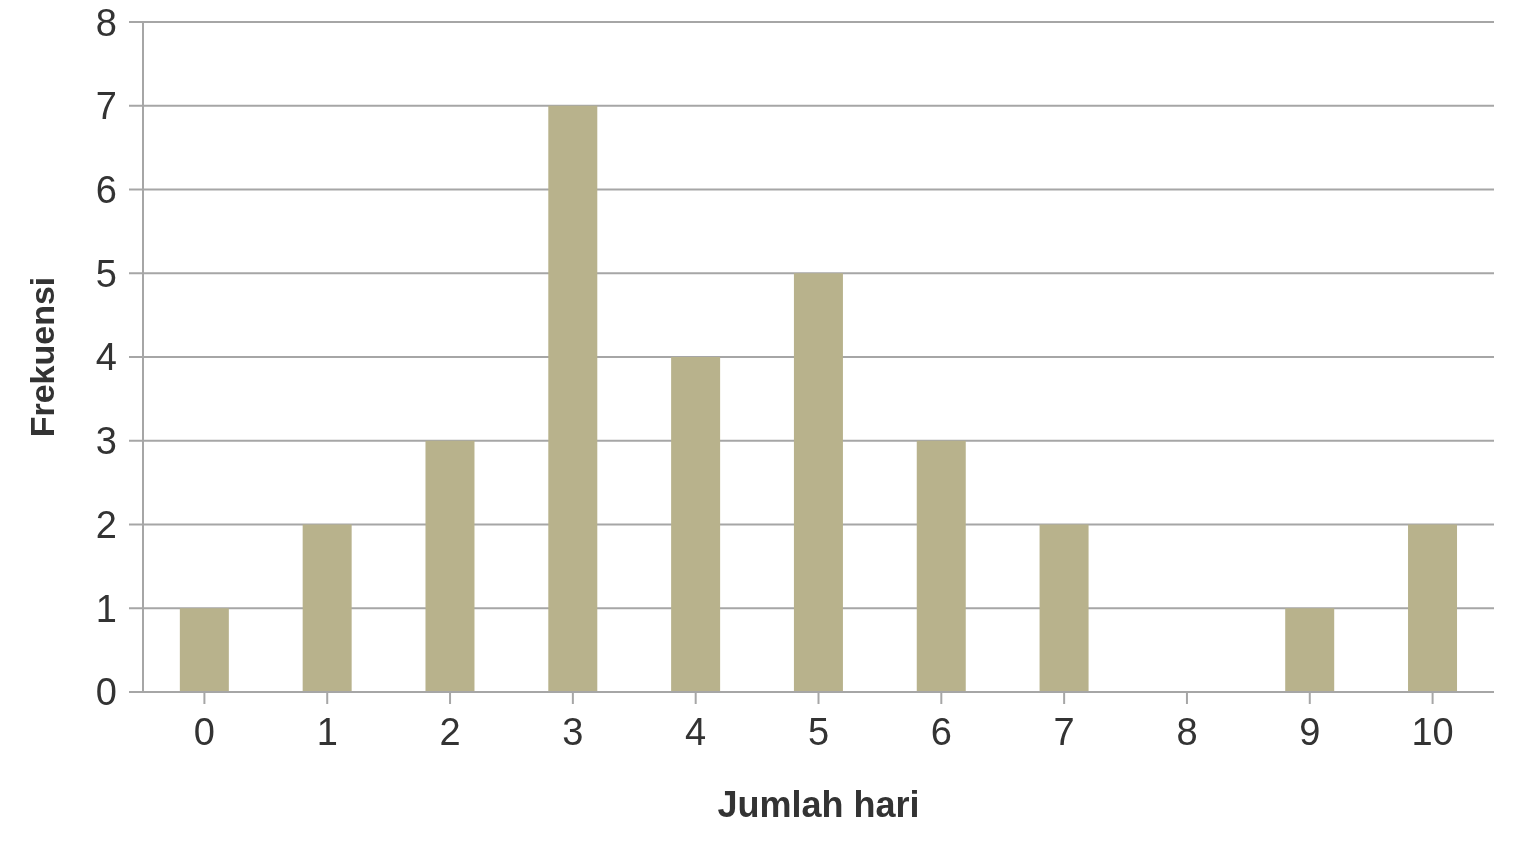  I want to click on x-tick-label: 9, so click(1310, 731).